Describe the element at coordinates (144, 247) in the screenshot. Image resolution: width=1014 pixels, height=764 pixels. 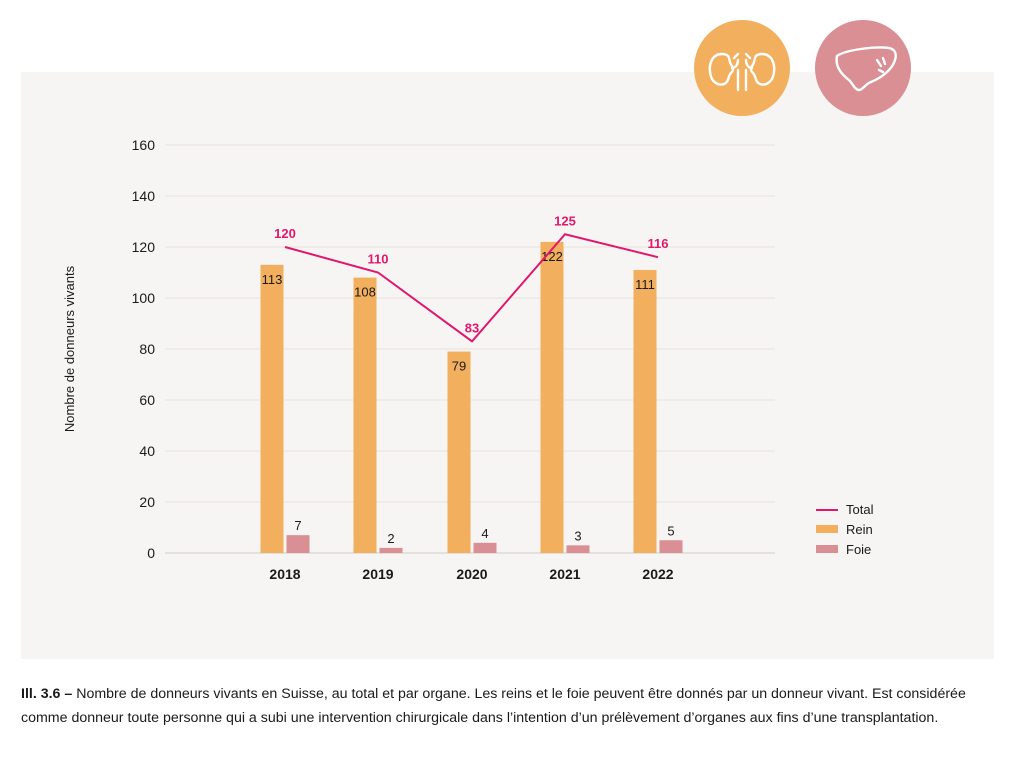
I see `y-tick-label: 120` at that location.